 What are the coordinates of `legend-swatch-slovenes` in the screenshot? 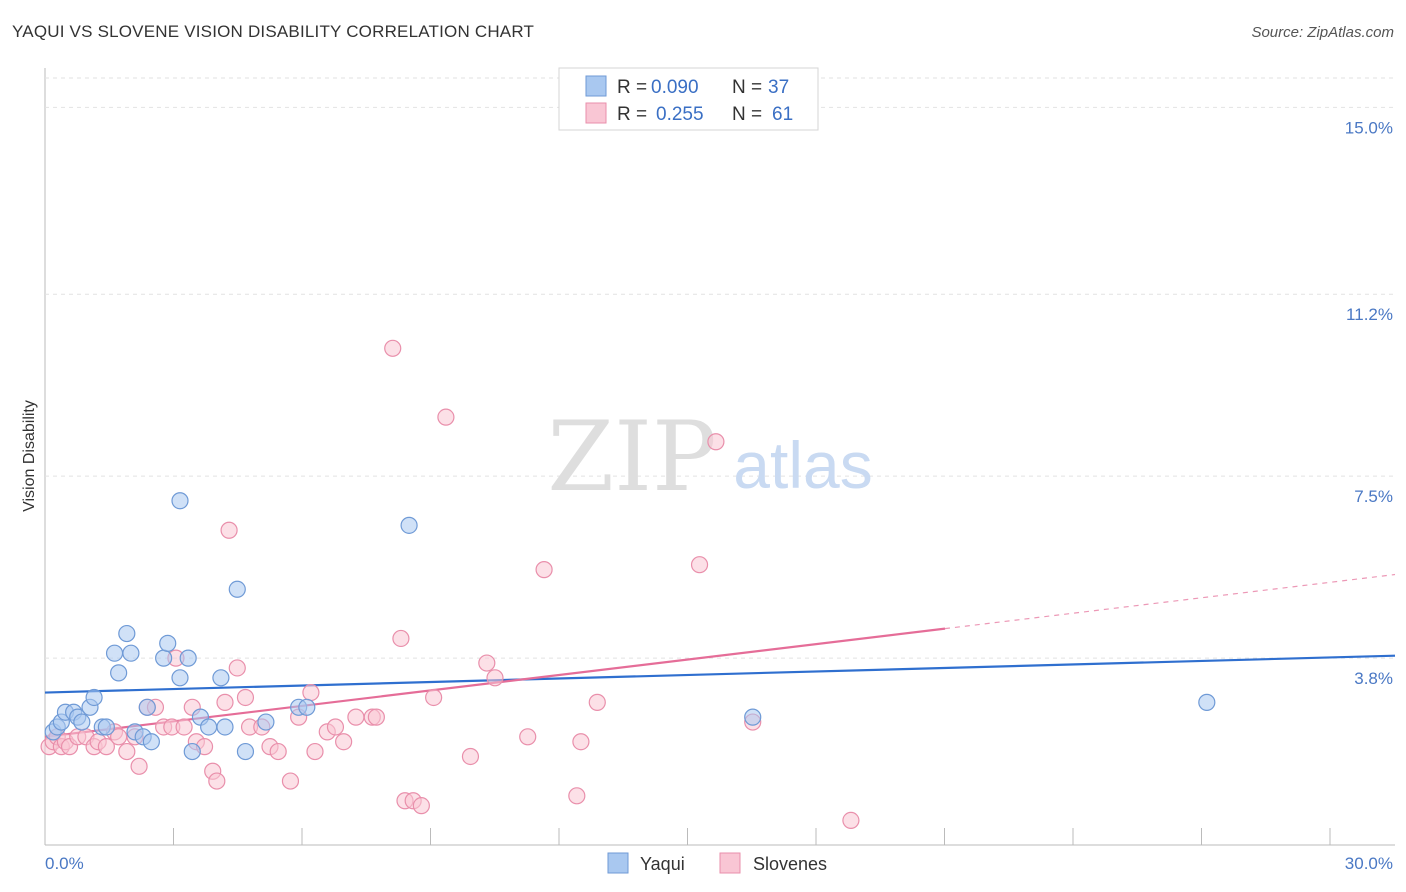 It's located at (596, 113).